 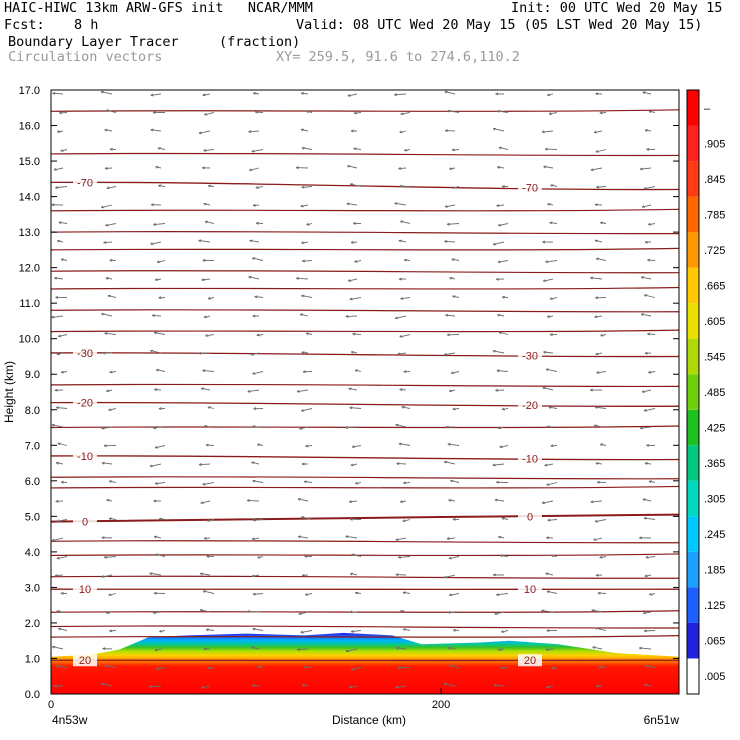 What do you see at coordinates (365, 663) in the screenshot?
I see `tracer-field` at bounding box center [365, 663].